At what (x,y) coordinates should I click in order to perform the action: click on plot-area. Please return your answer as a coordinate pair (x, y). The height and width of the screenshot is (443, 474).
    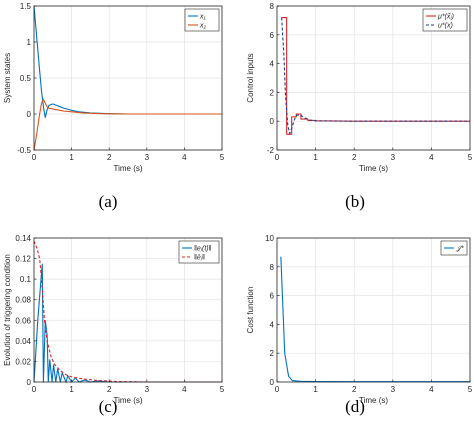
    Looking at the image, I should click on (373, 310).